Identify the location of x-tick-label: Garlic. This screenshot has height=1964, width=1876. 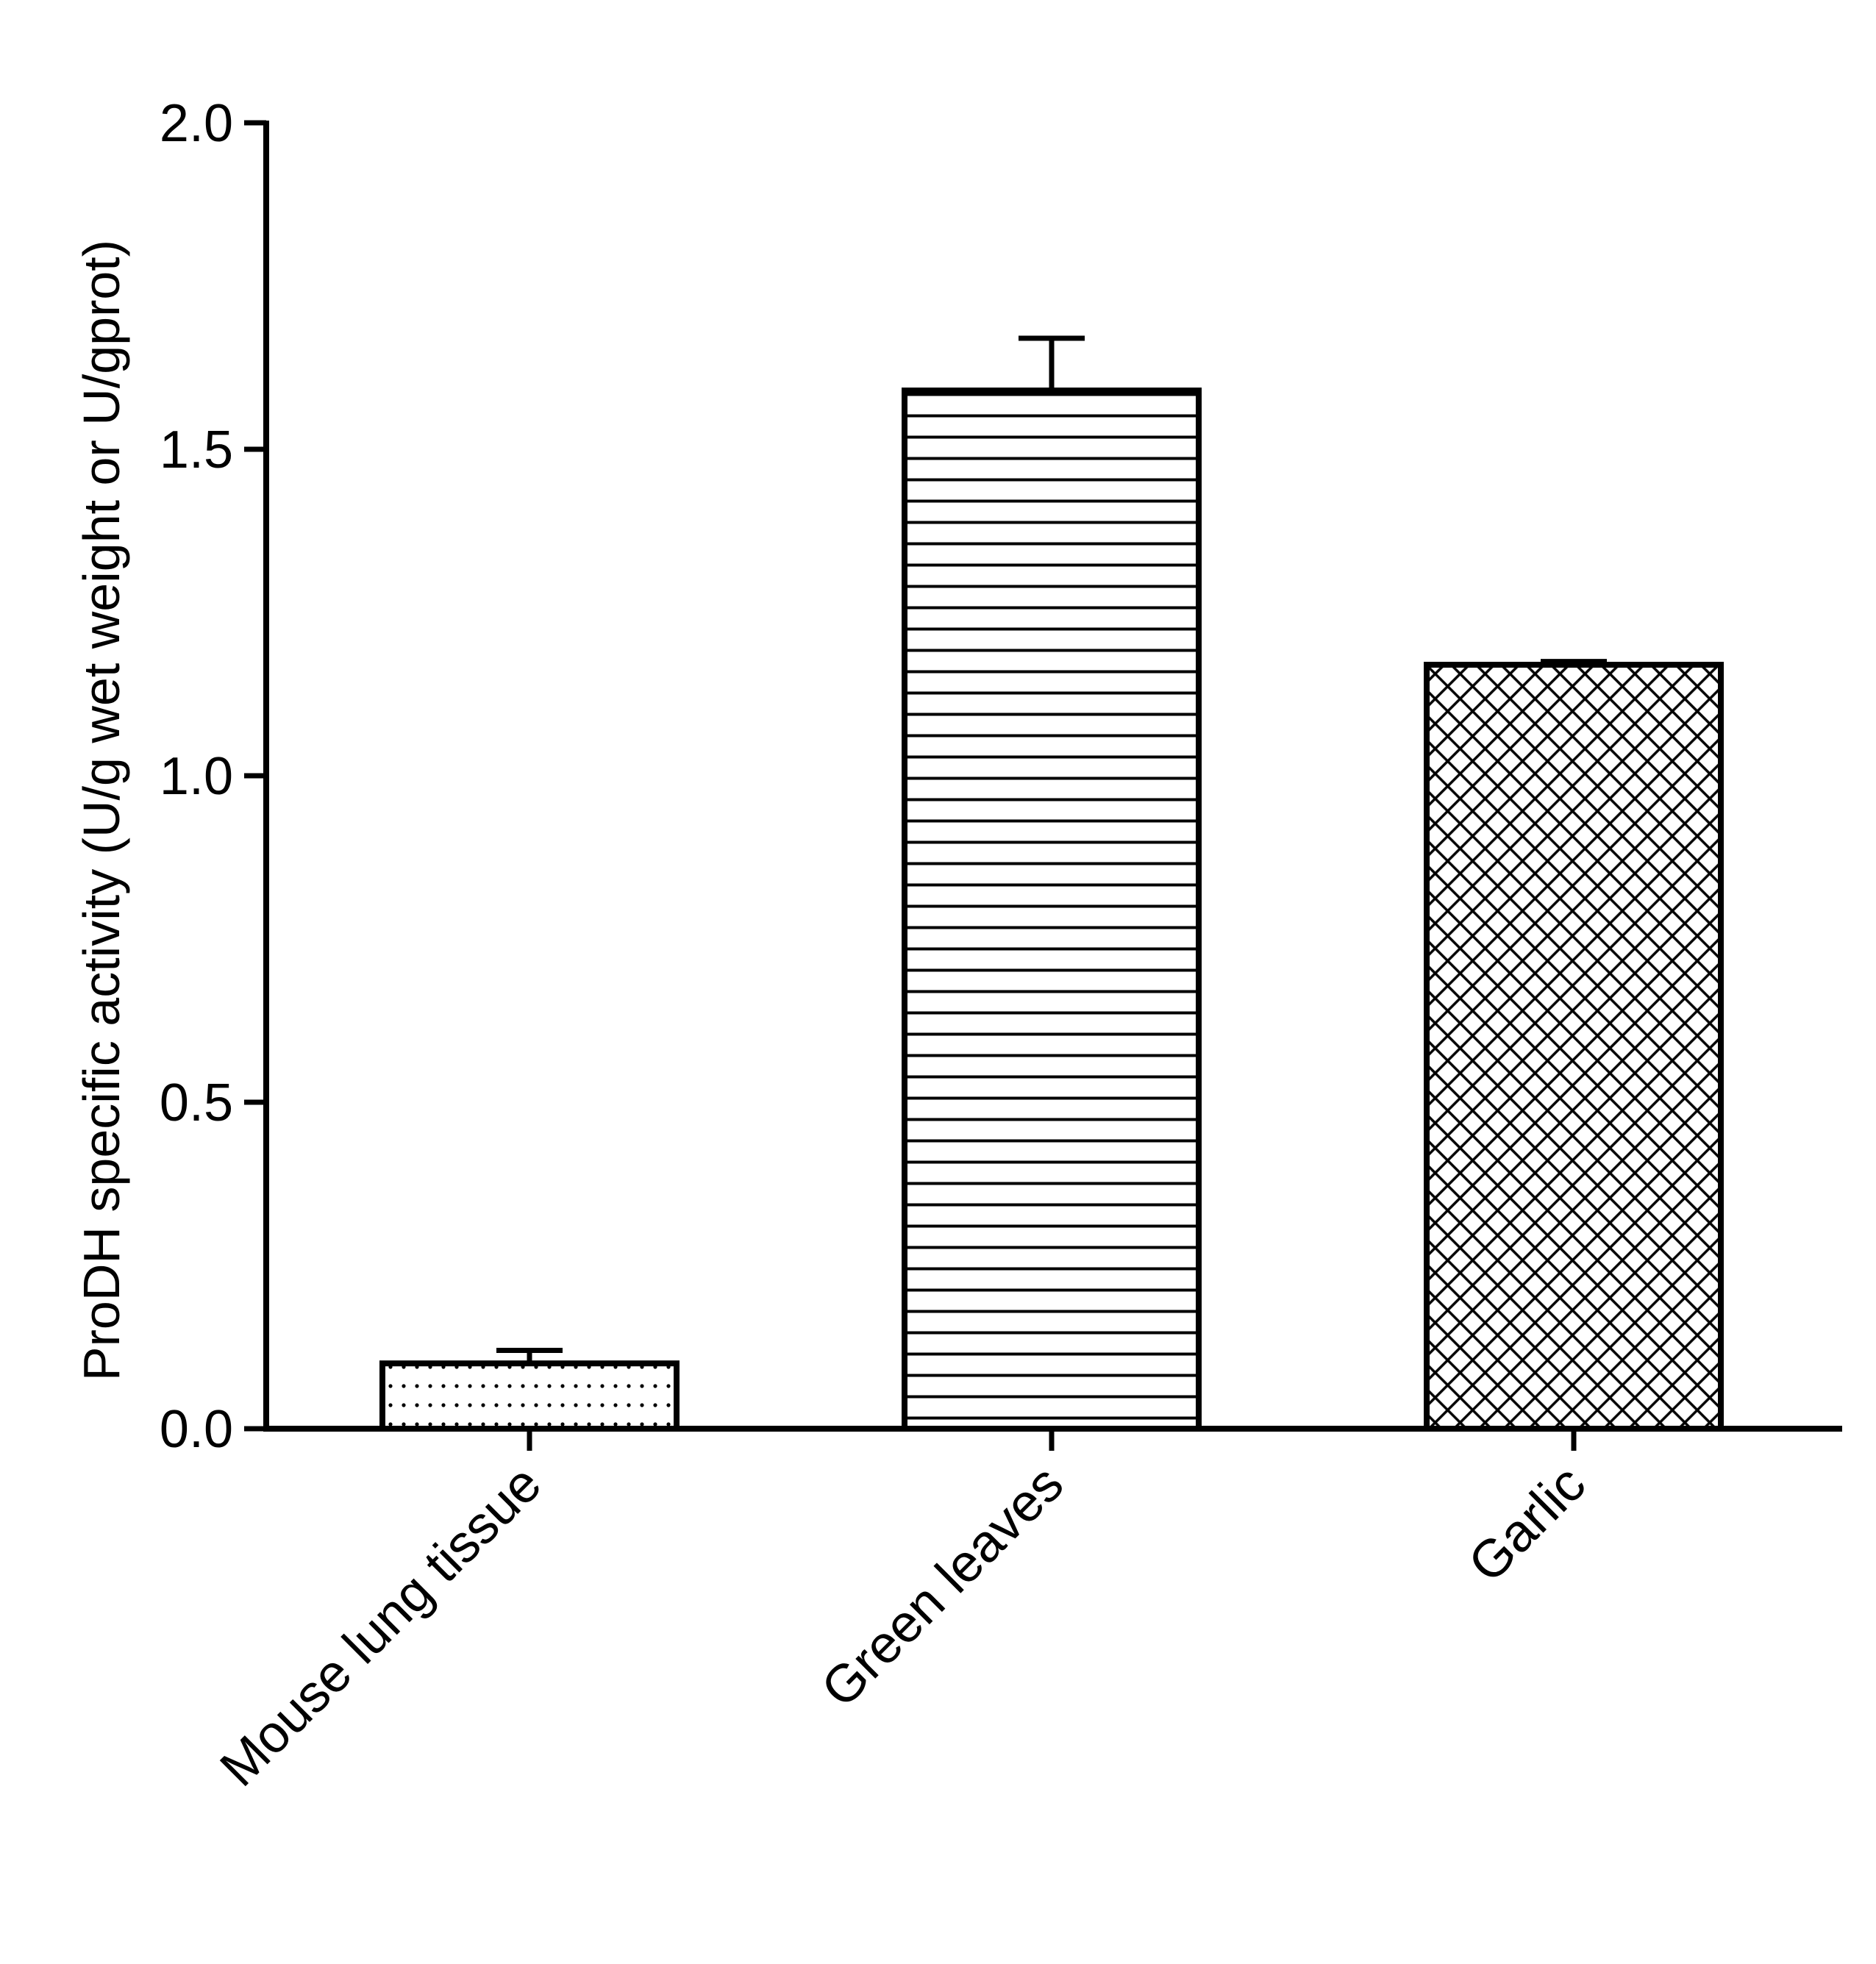
(1527, 1524).